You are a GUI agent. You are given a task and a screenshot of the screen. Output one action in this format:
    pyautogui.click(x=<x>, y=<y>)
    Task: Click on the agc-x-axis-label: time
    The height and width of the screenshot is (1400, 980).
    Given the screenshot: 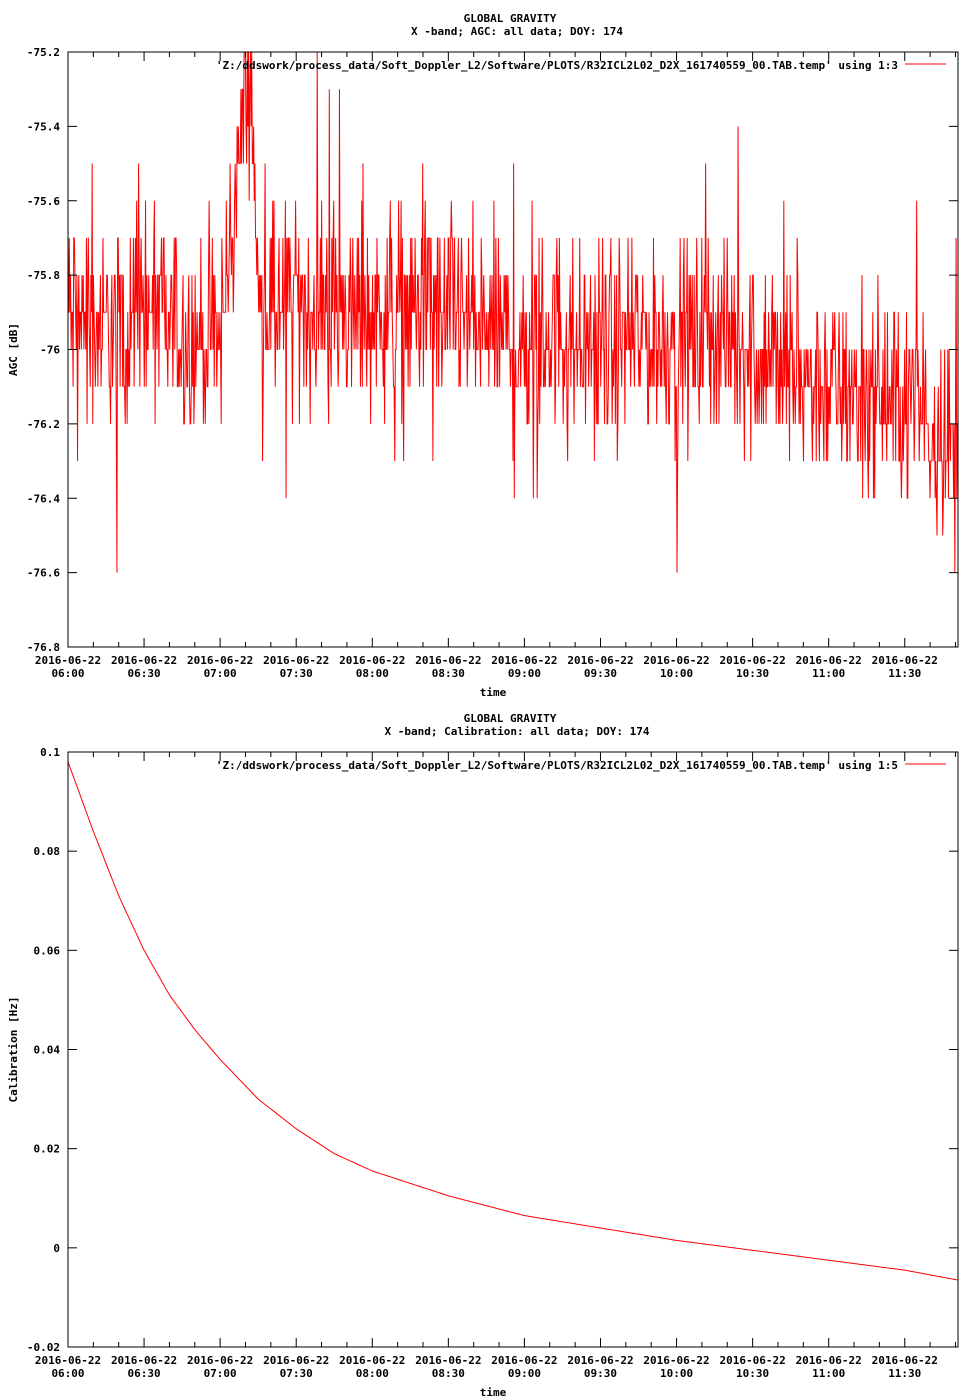 What is the action you would take?
    pyautogui.click(x=493, y=692)
    